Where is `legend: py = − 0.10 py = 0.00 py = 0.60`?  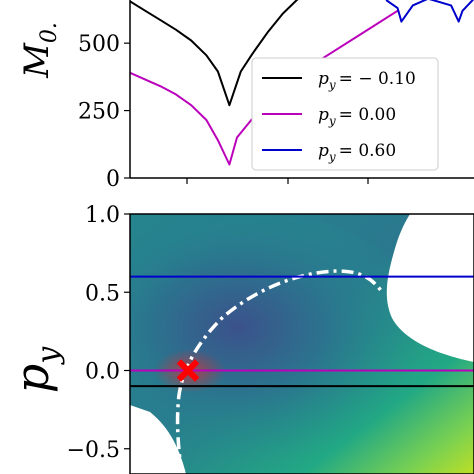 legend: py = − 0.10 py = 0.00 py = 0.60 is located at coordinates (345, 114).